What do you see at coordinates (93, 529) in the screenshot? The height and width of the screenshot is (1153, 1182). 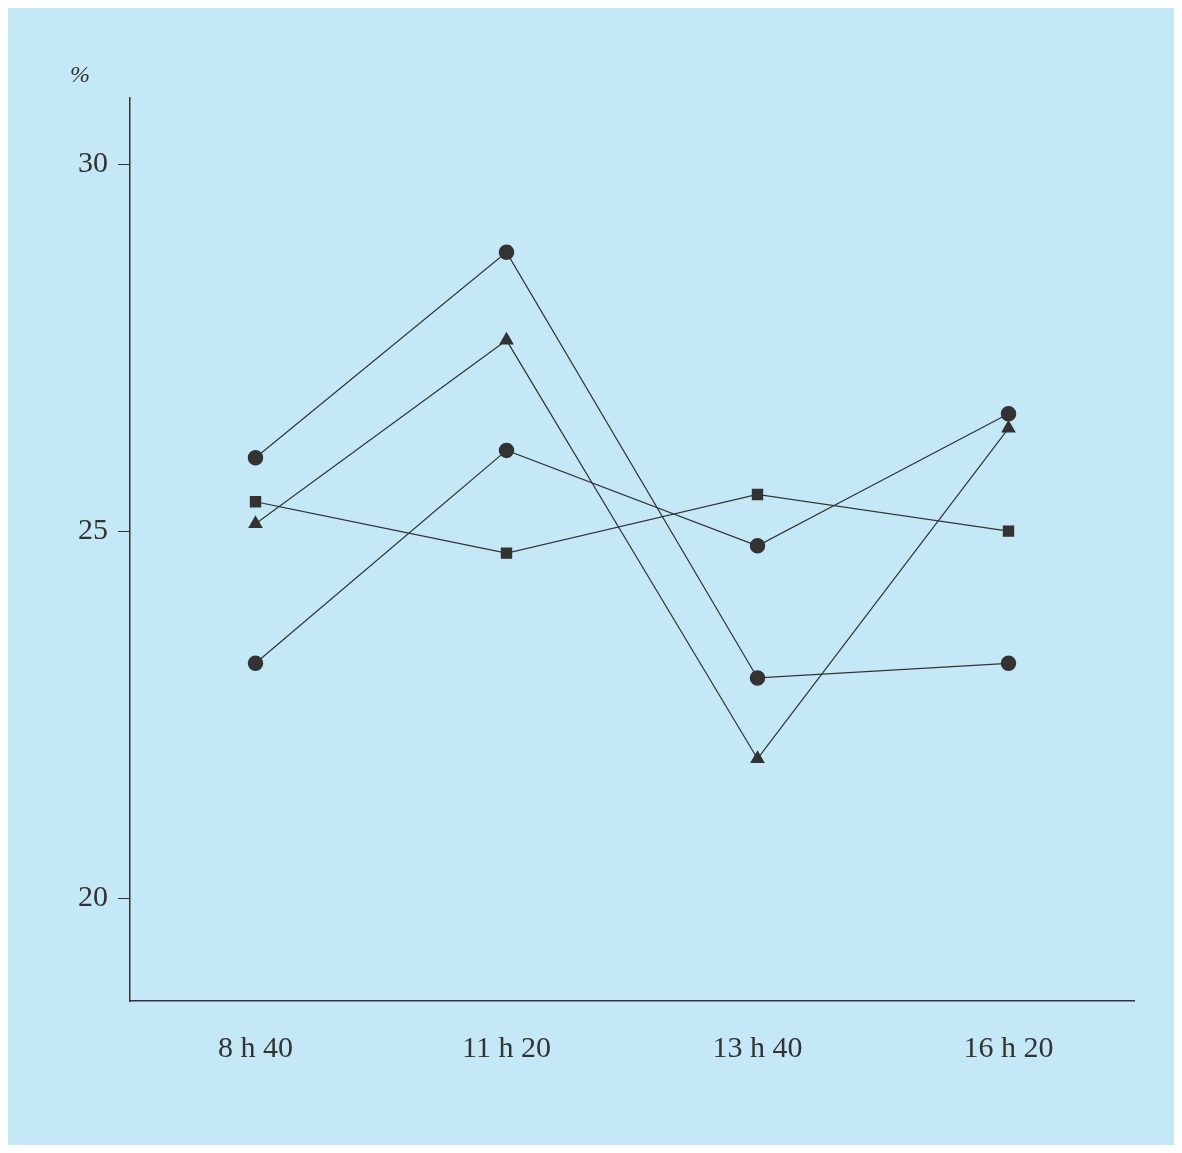 I see `y-tick-label: 25` at bounding box center [93, 529].